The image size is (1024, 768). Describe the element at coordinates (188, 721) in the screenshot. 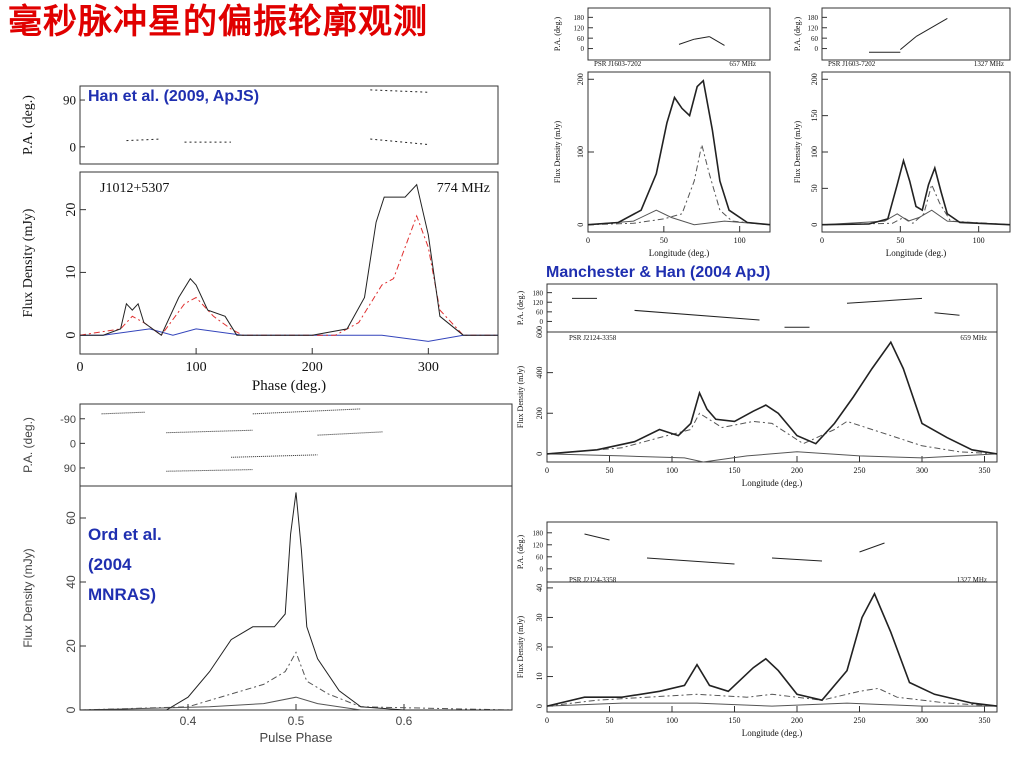

I see `x-tick-label: 0.4` at that location.